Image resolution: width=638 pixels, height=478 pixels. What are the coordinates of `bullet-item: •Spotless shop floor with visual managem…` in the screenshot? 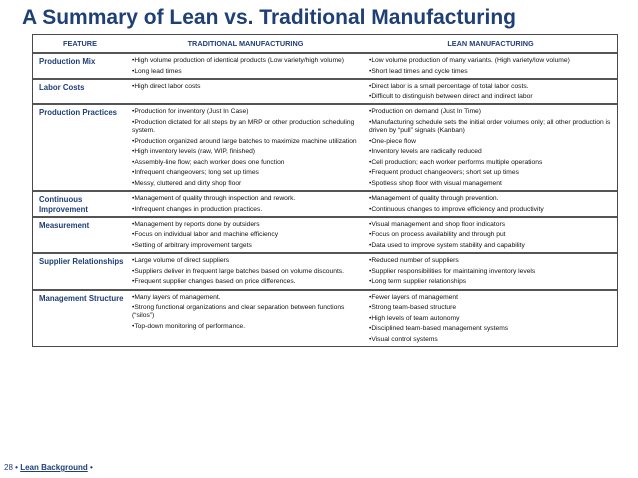 It's located at (435, 184).